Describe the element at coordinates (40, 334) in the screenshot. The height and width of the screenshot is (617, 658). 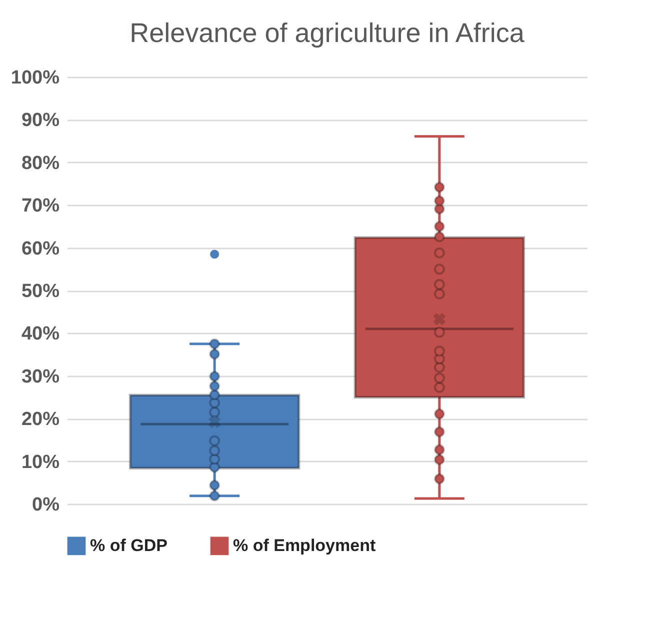
I see `y-tick-label: 40%` at that location.